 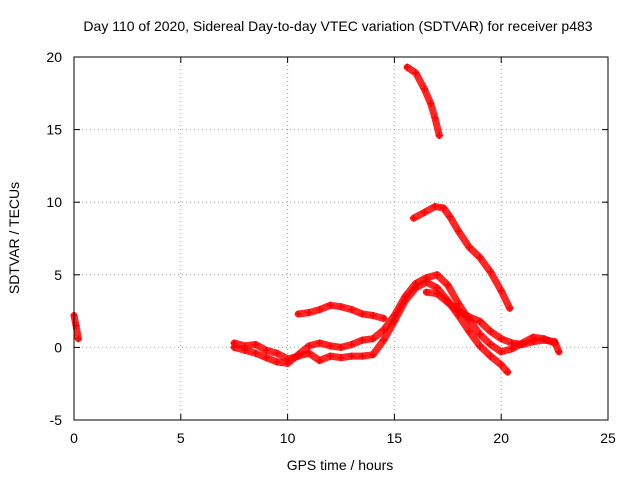 What do you see at coordinates (58, 347) in the screenshot?
I see `y-tick-label: 0` at bounding box center [58, 347].